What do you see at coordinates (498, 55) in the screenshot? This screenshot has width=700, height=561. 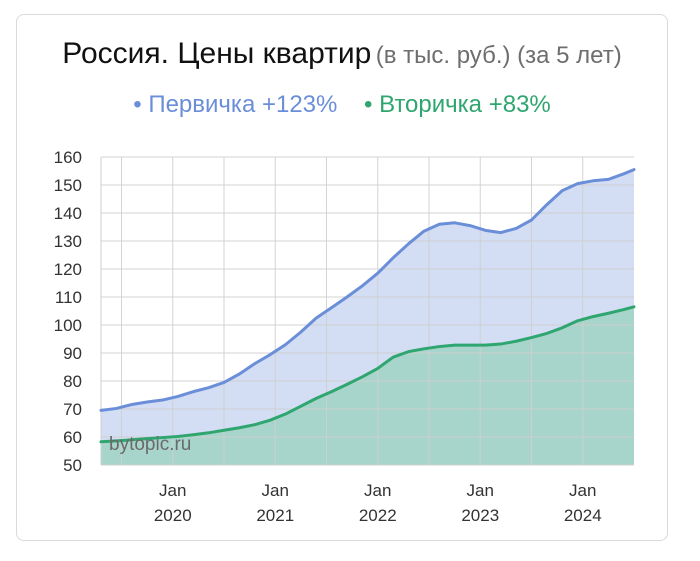 I see `chart-subtitle: (в тыс. руб.) (за 5 лет)` at bounding box center [498, 55].